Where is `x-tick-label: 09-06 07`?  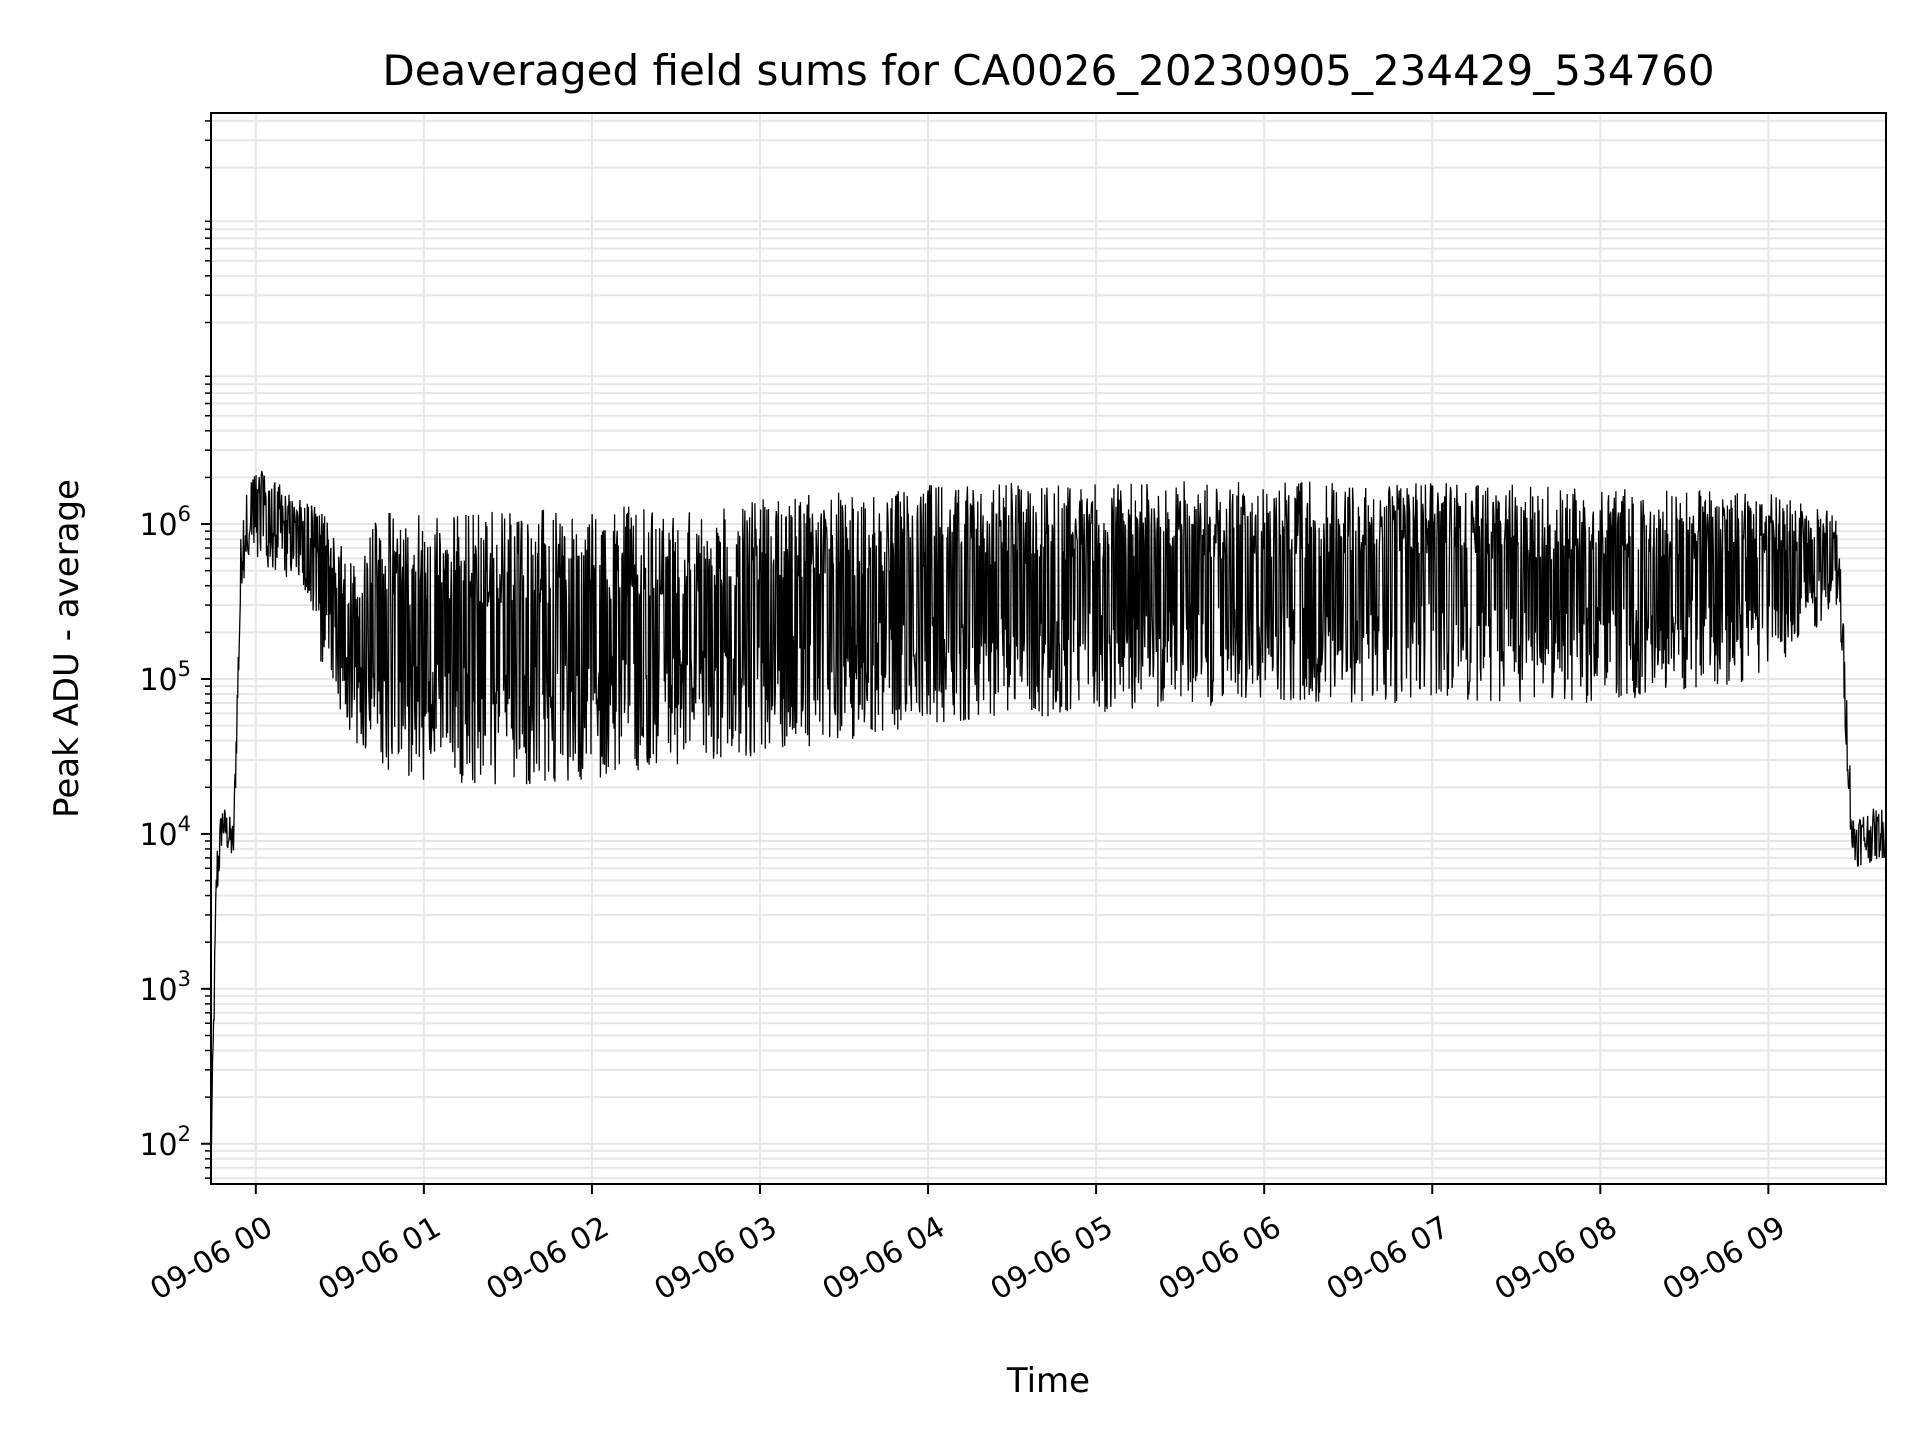 x-tick-label: 09-06 07 is located at coordinates (1388, 1259).